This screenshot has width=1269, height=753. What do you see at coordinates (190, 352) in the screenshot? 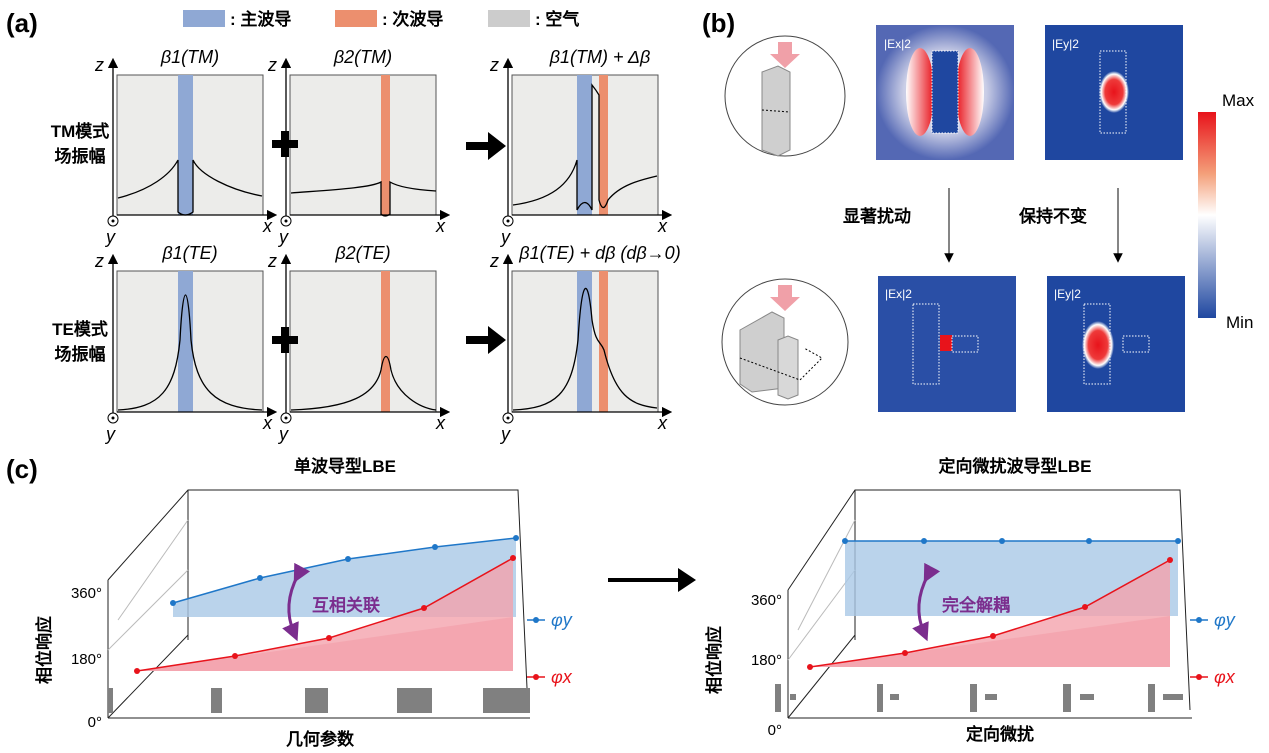
I see `te1-curve` at bounding box center [190, 352].